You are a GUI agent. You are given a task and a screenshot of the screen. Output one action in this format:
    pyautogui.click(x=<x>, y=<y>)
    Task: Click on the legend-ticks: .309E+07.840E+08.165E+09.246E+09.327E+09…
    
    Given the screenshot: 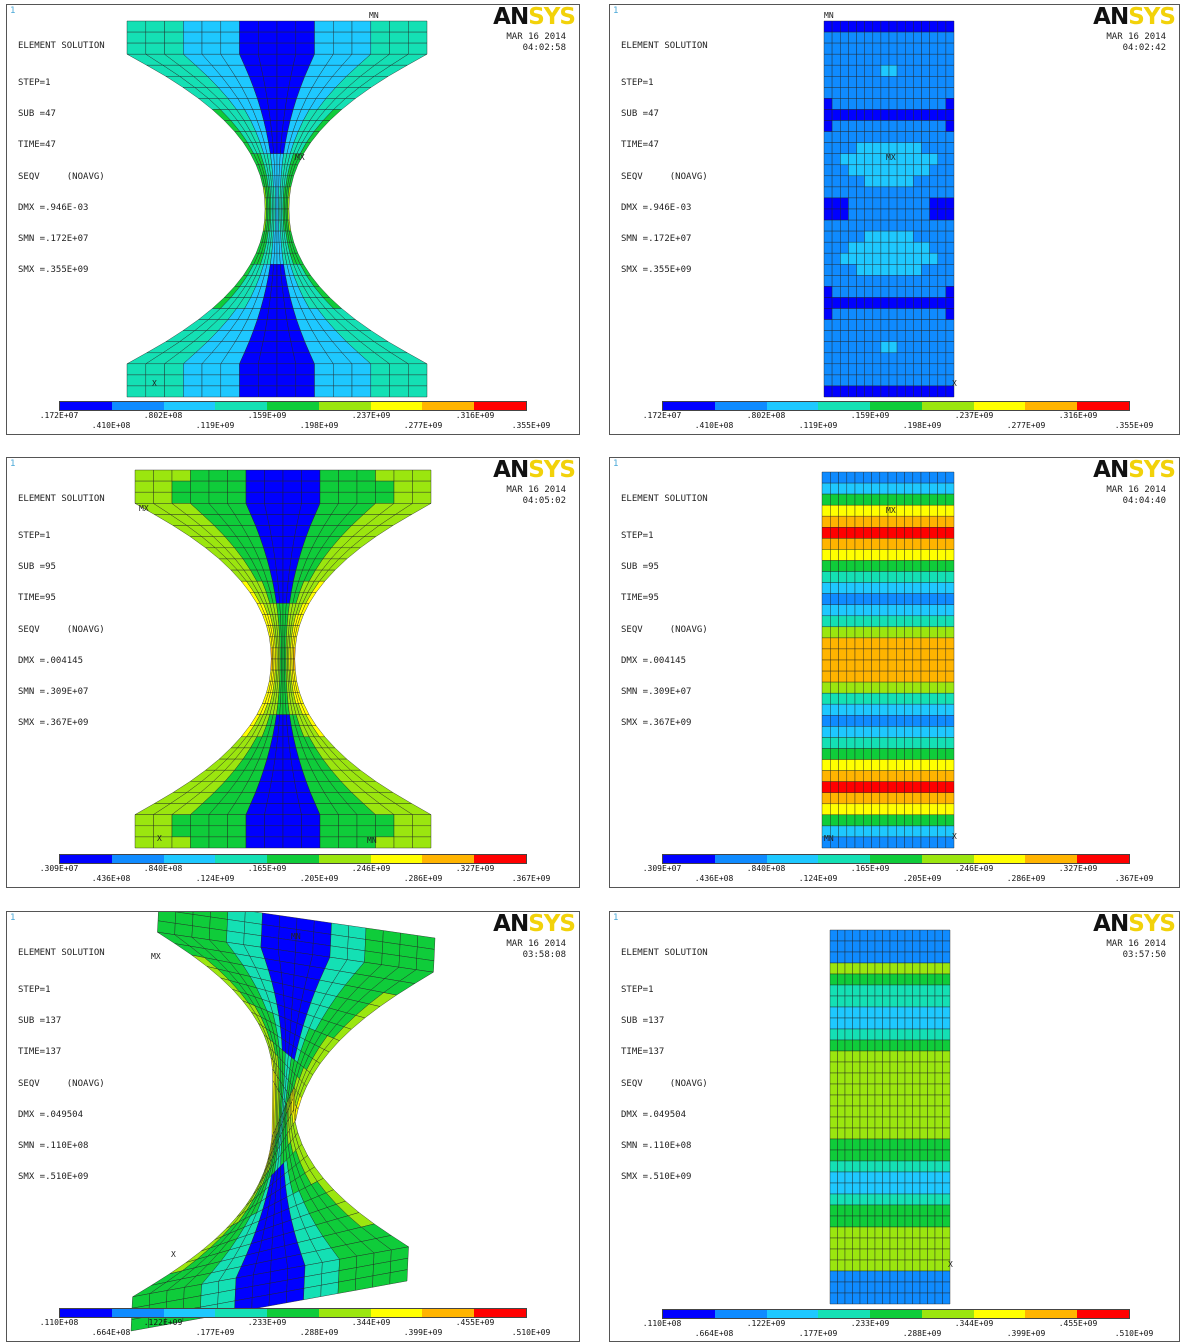 What is the action you would take?
    pyautogui.click(x=894, y=873)
    